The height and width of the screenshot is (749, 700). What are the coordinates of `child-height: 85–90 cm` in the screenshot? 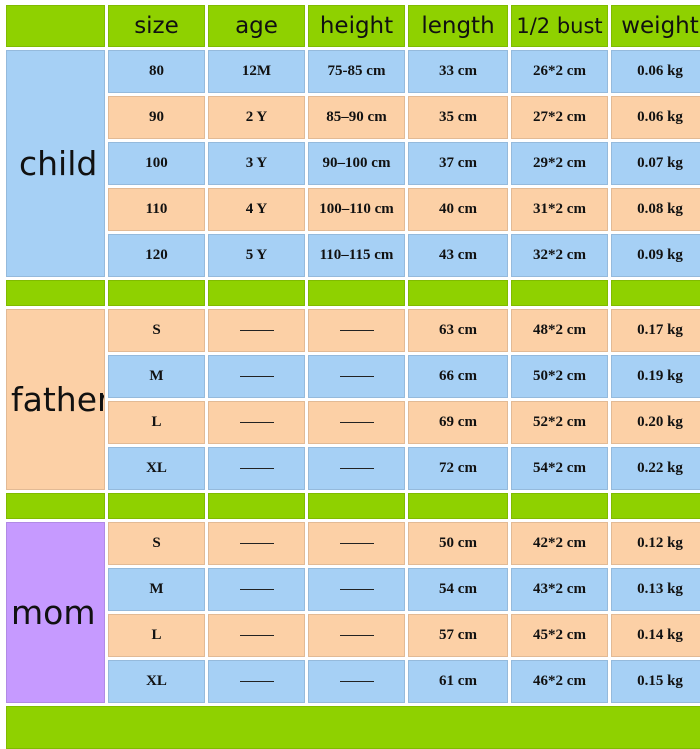 It's located at (356, 117).